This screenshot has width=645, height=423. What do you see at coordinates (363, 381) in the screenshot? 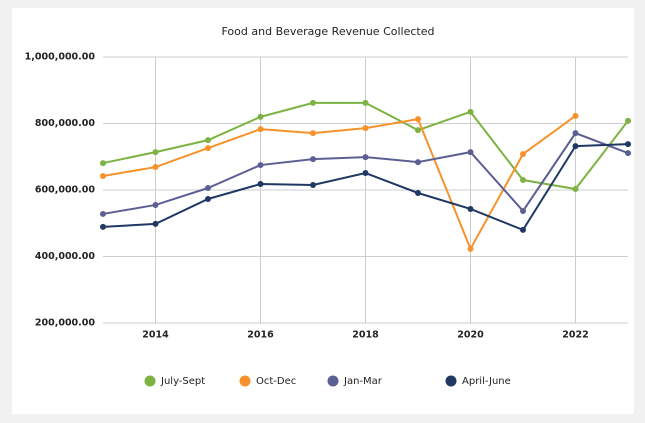
I see `legend-label: Jan-Mar` at bounding box center [363, 381].